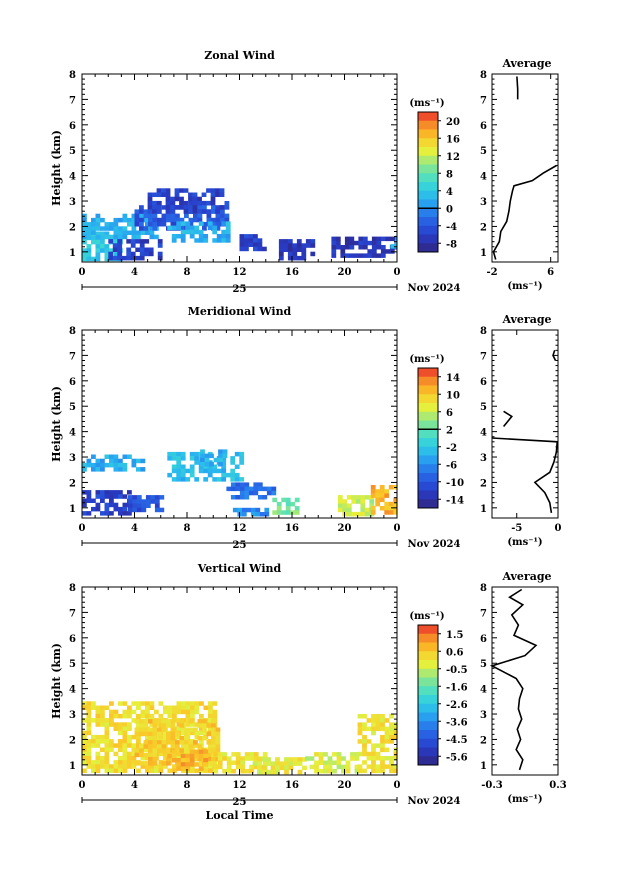 The width and height of the screenshot is (618, 873). Describe the element at coordinates (82, 528) in the screenshot. I see `x-tick-label: 0` at that location.